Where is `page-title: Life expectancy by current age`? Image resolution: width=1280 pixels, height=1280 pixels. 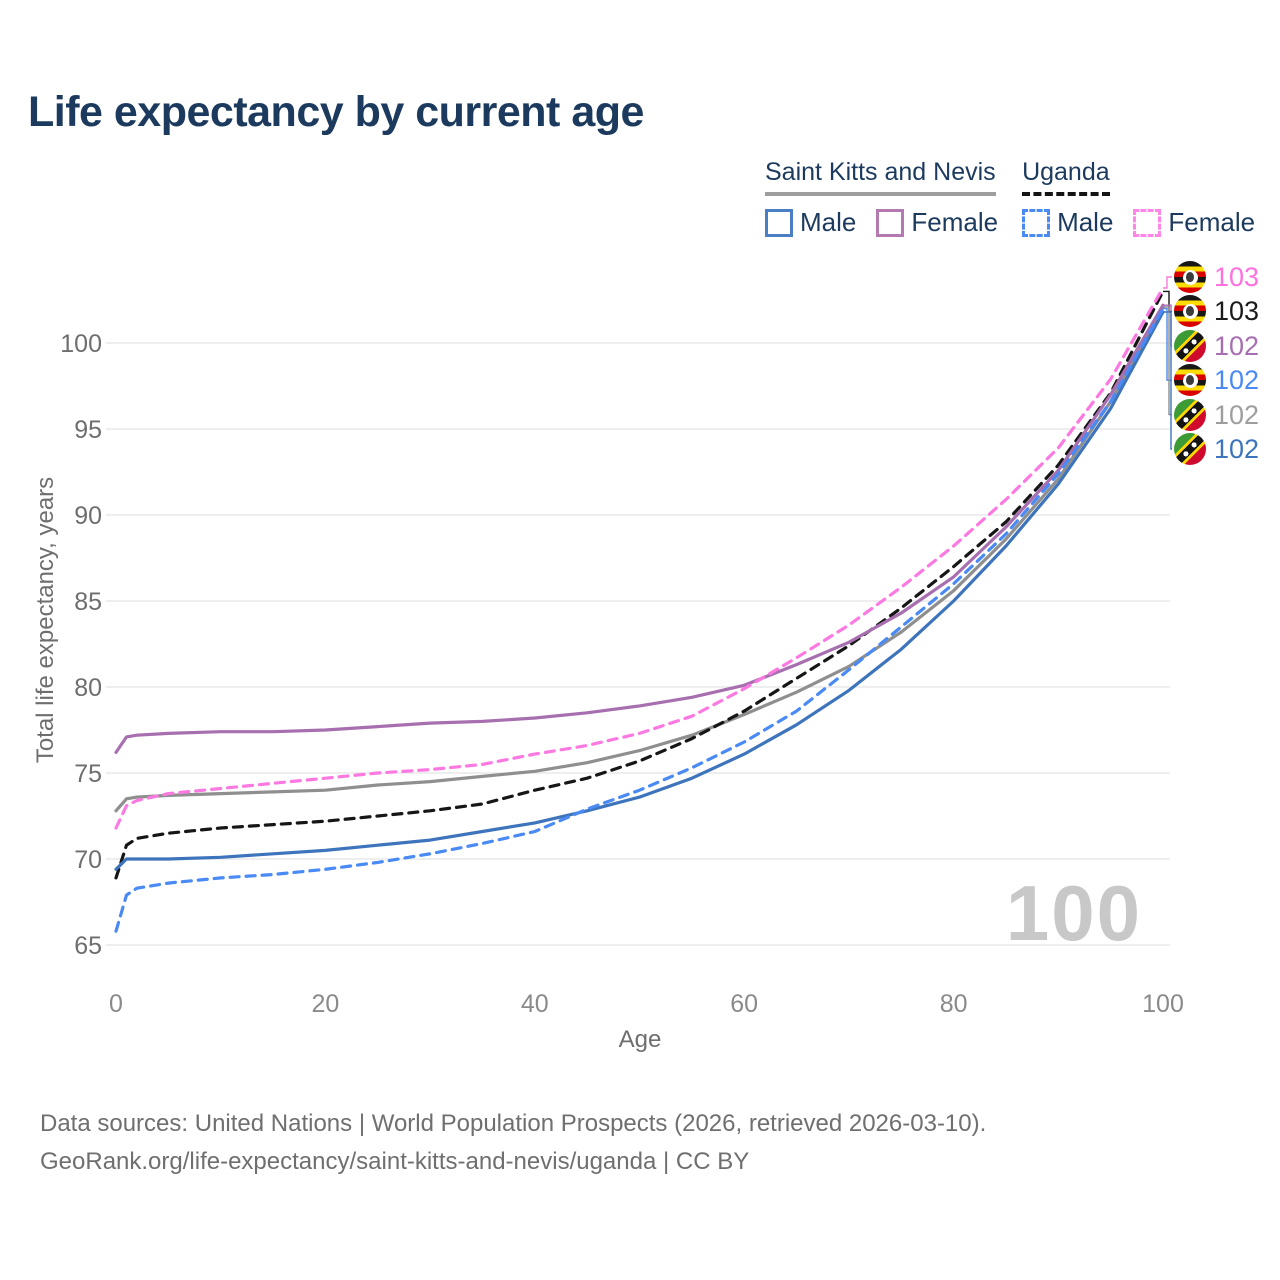
page-title: Life expectancy by current age is located at coordinates (336, 112).